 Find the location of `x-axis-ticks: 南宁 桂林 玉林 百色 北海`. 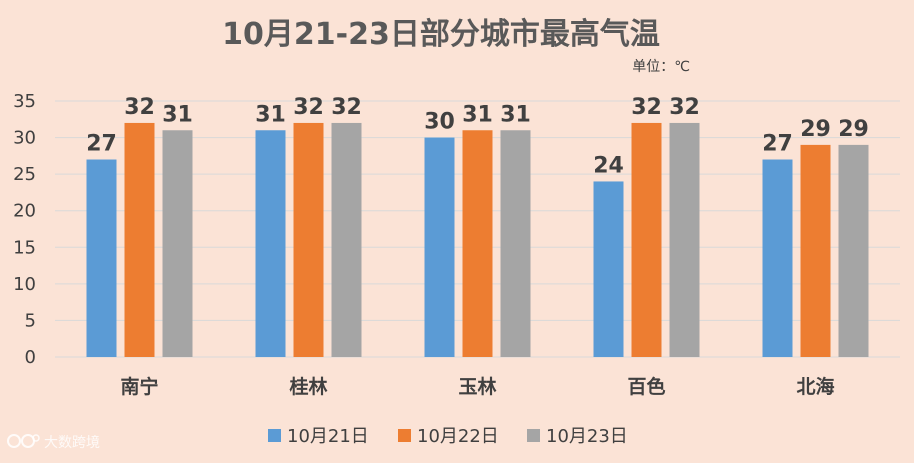

x-axis-ticks: 南宁 桂林 玉林 百色 北海 is located at coordinates (477, 386).